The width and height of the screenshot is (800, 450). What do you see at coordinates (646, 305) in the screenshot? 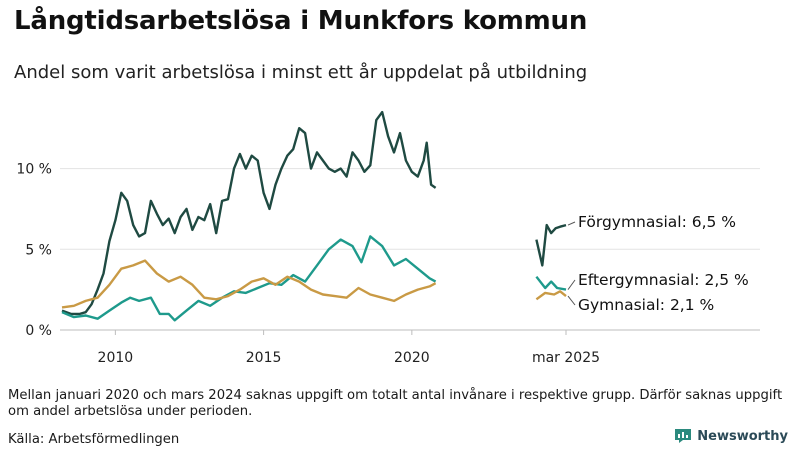
I see `series-end-label: Gymnasial: 2,1 %` at bounding box center [646, 305].